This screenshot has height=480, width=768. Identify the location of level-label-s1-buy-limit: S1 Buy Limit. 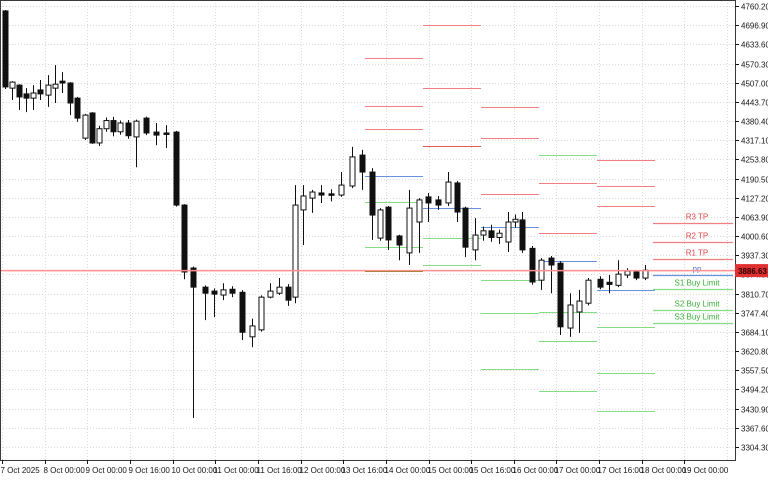
(698, 283).